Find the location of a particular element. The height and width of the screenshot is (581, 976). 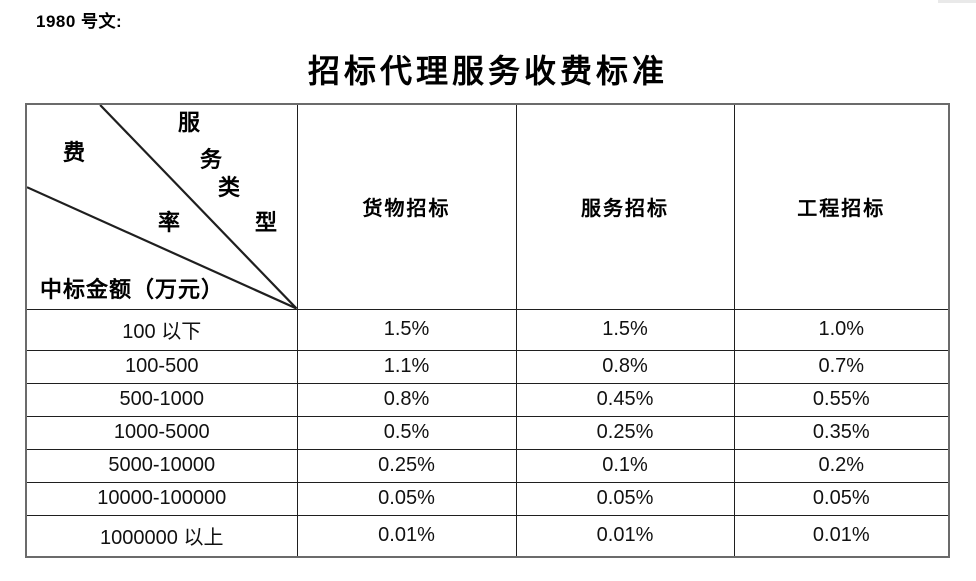

table-row: 500-1000 0.8% 0.45% 0.55% is located at coordinates (487, 399).